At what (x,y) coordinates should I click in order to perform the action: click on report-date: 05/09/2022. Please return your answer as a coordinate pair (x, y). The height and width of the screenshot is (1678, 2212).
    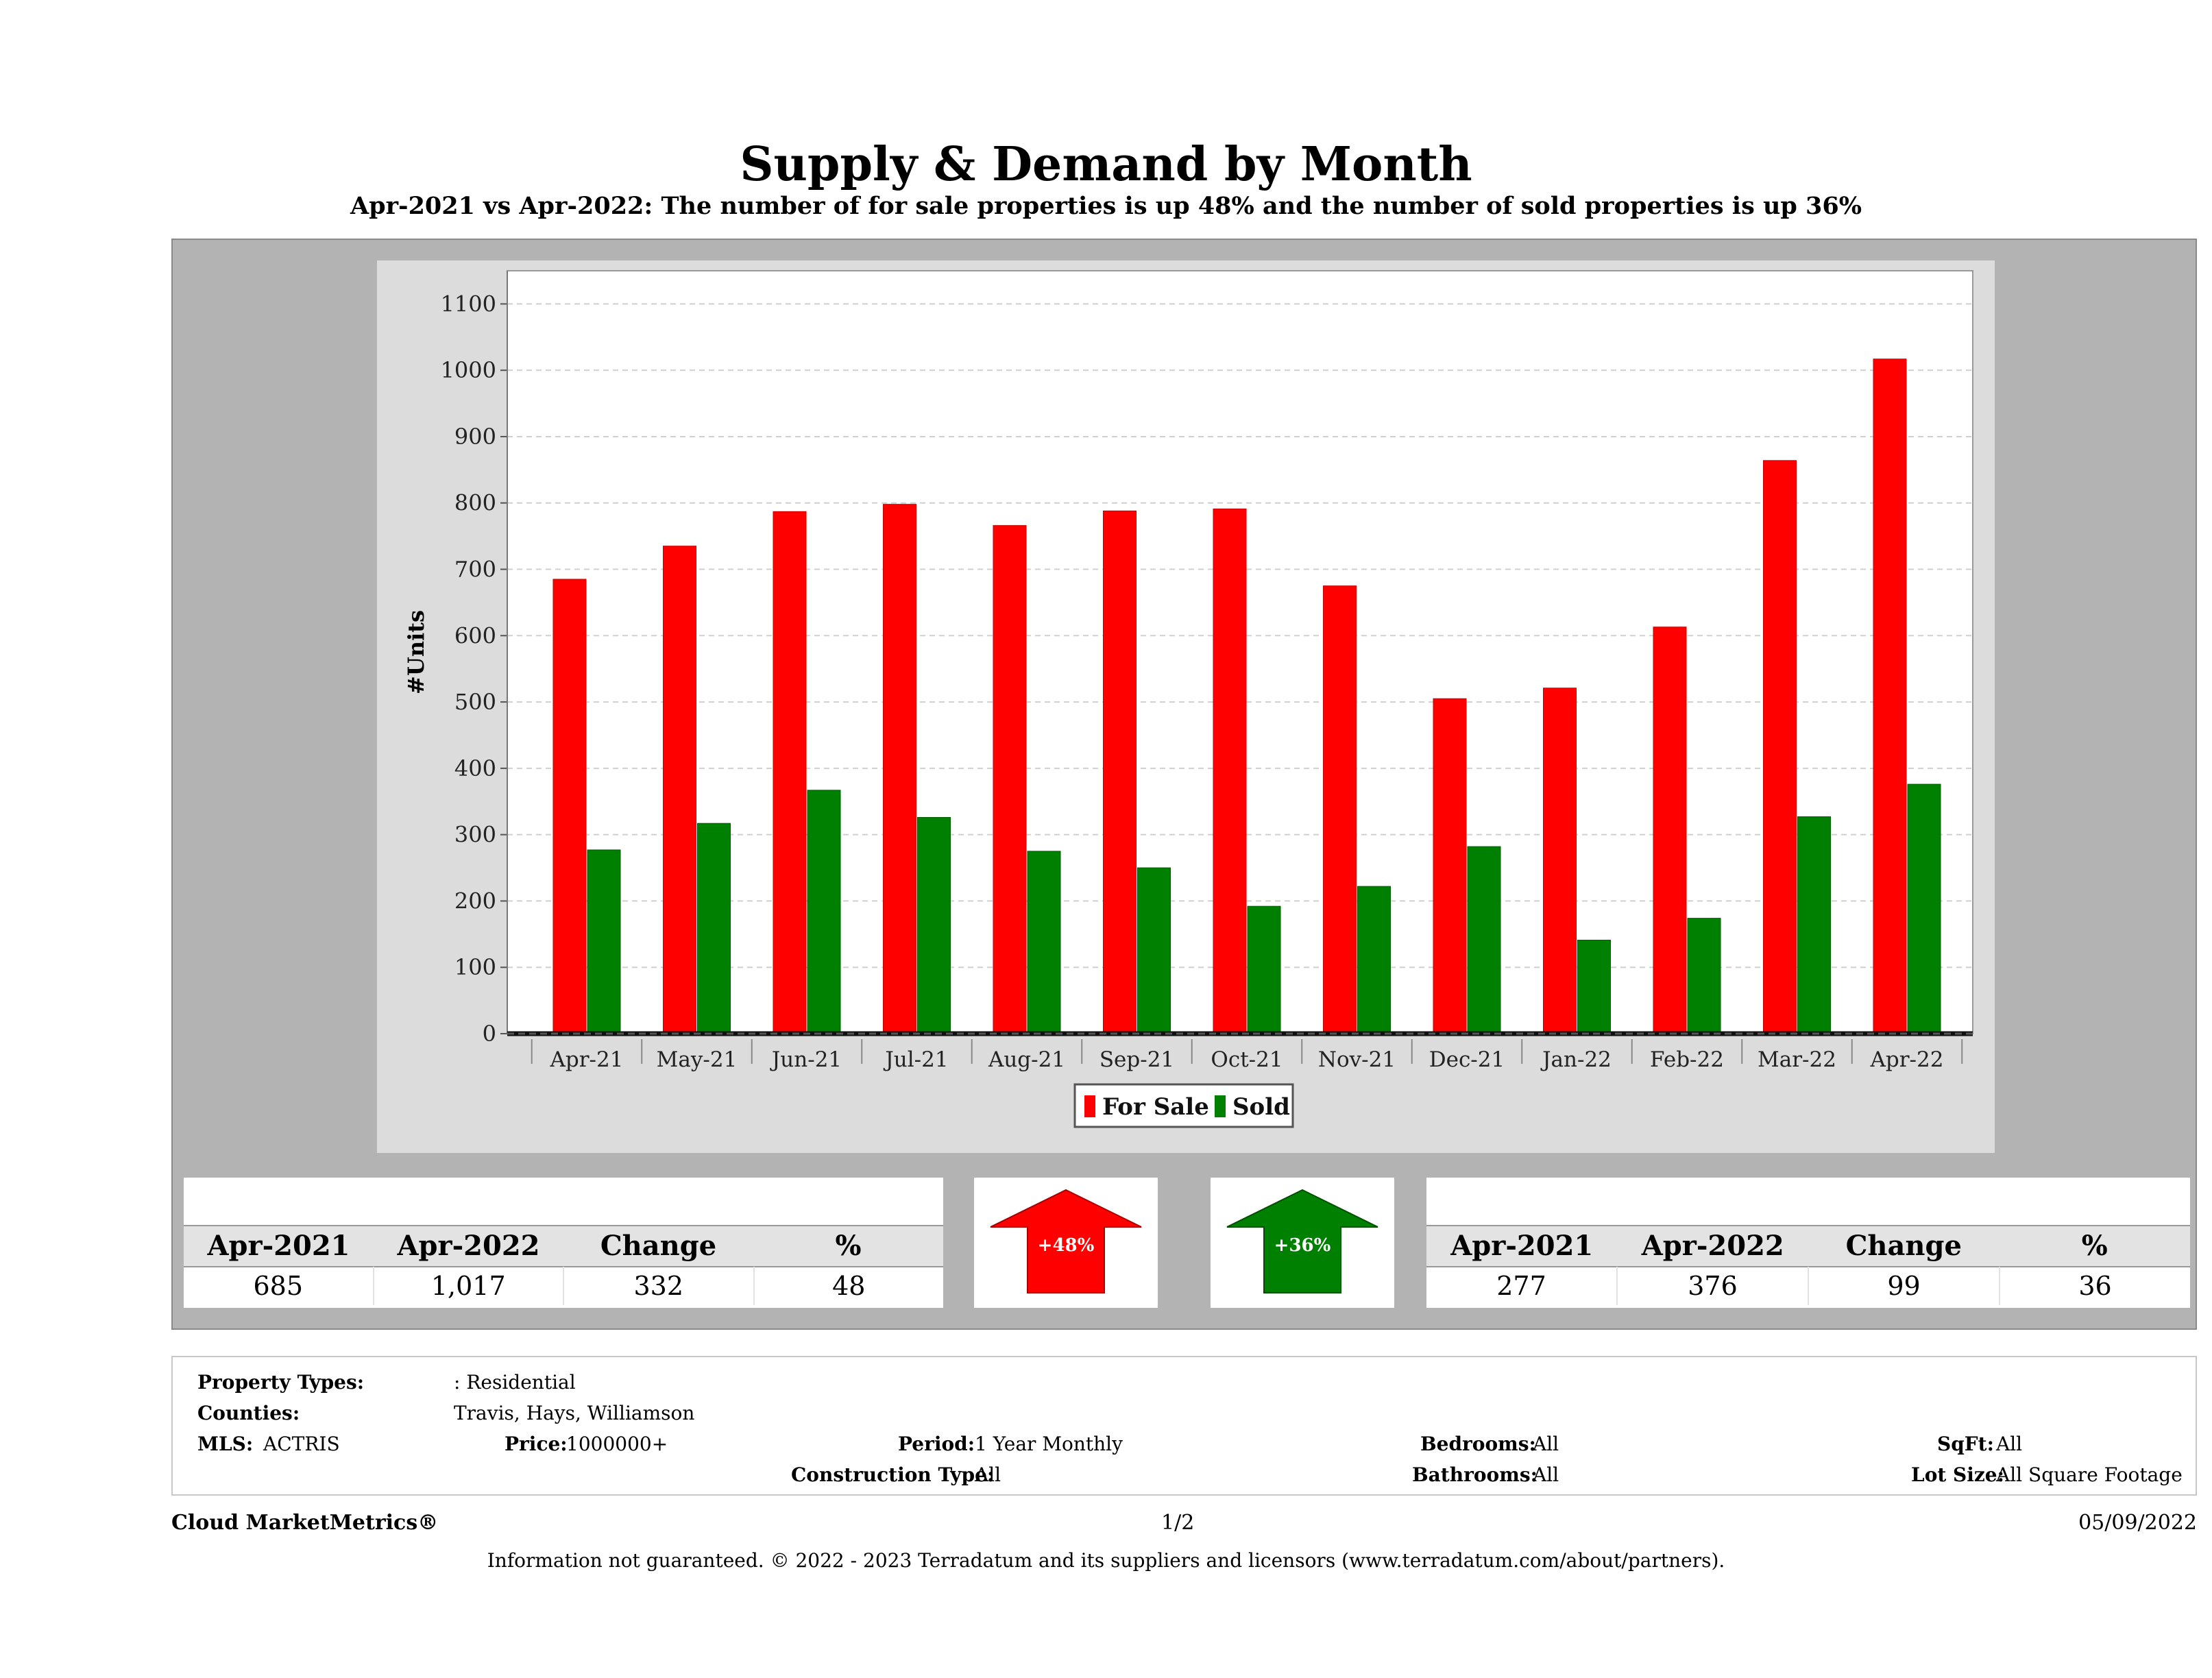
    Looking at the image, I should click on (2137, 1523).